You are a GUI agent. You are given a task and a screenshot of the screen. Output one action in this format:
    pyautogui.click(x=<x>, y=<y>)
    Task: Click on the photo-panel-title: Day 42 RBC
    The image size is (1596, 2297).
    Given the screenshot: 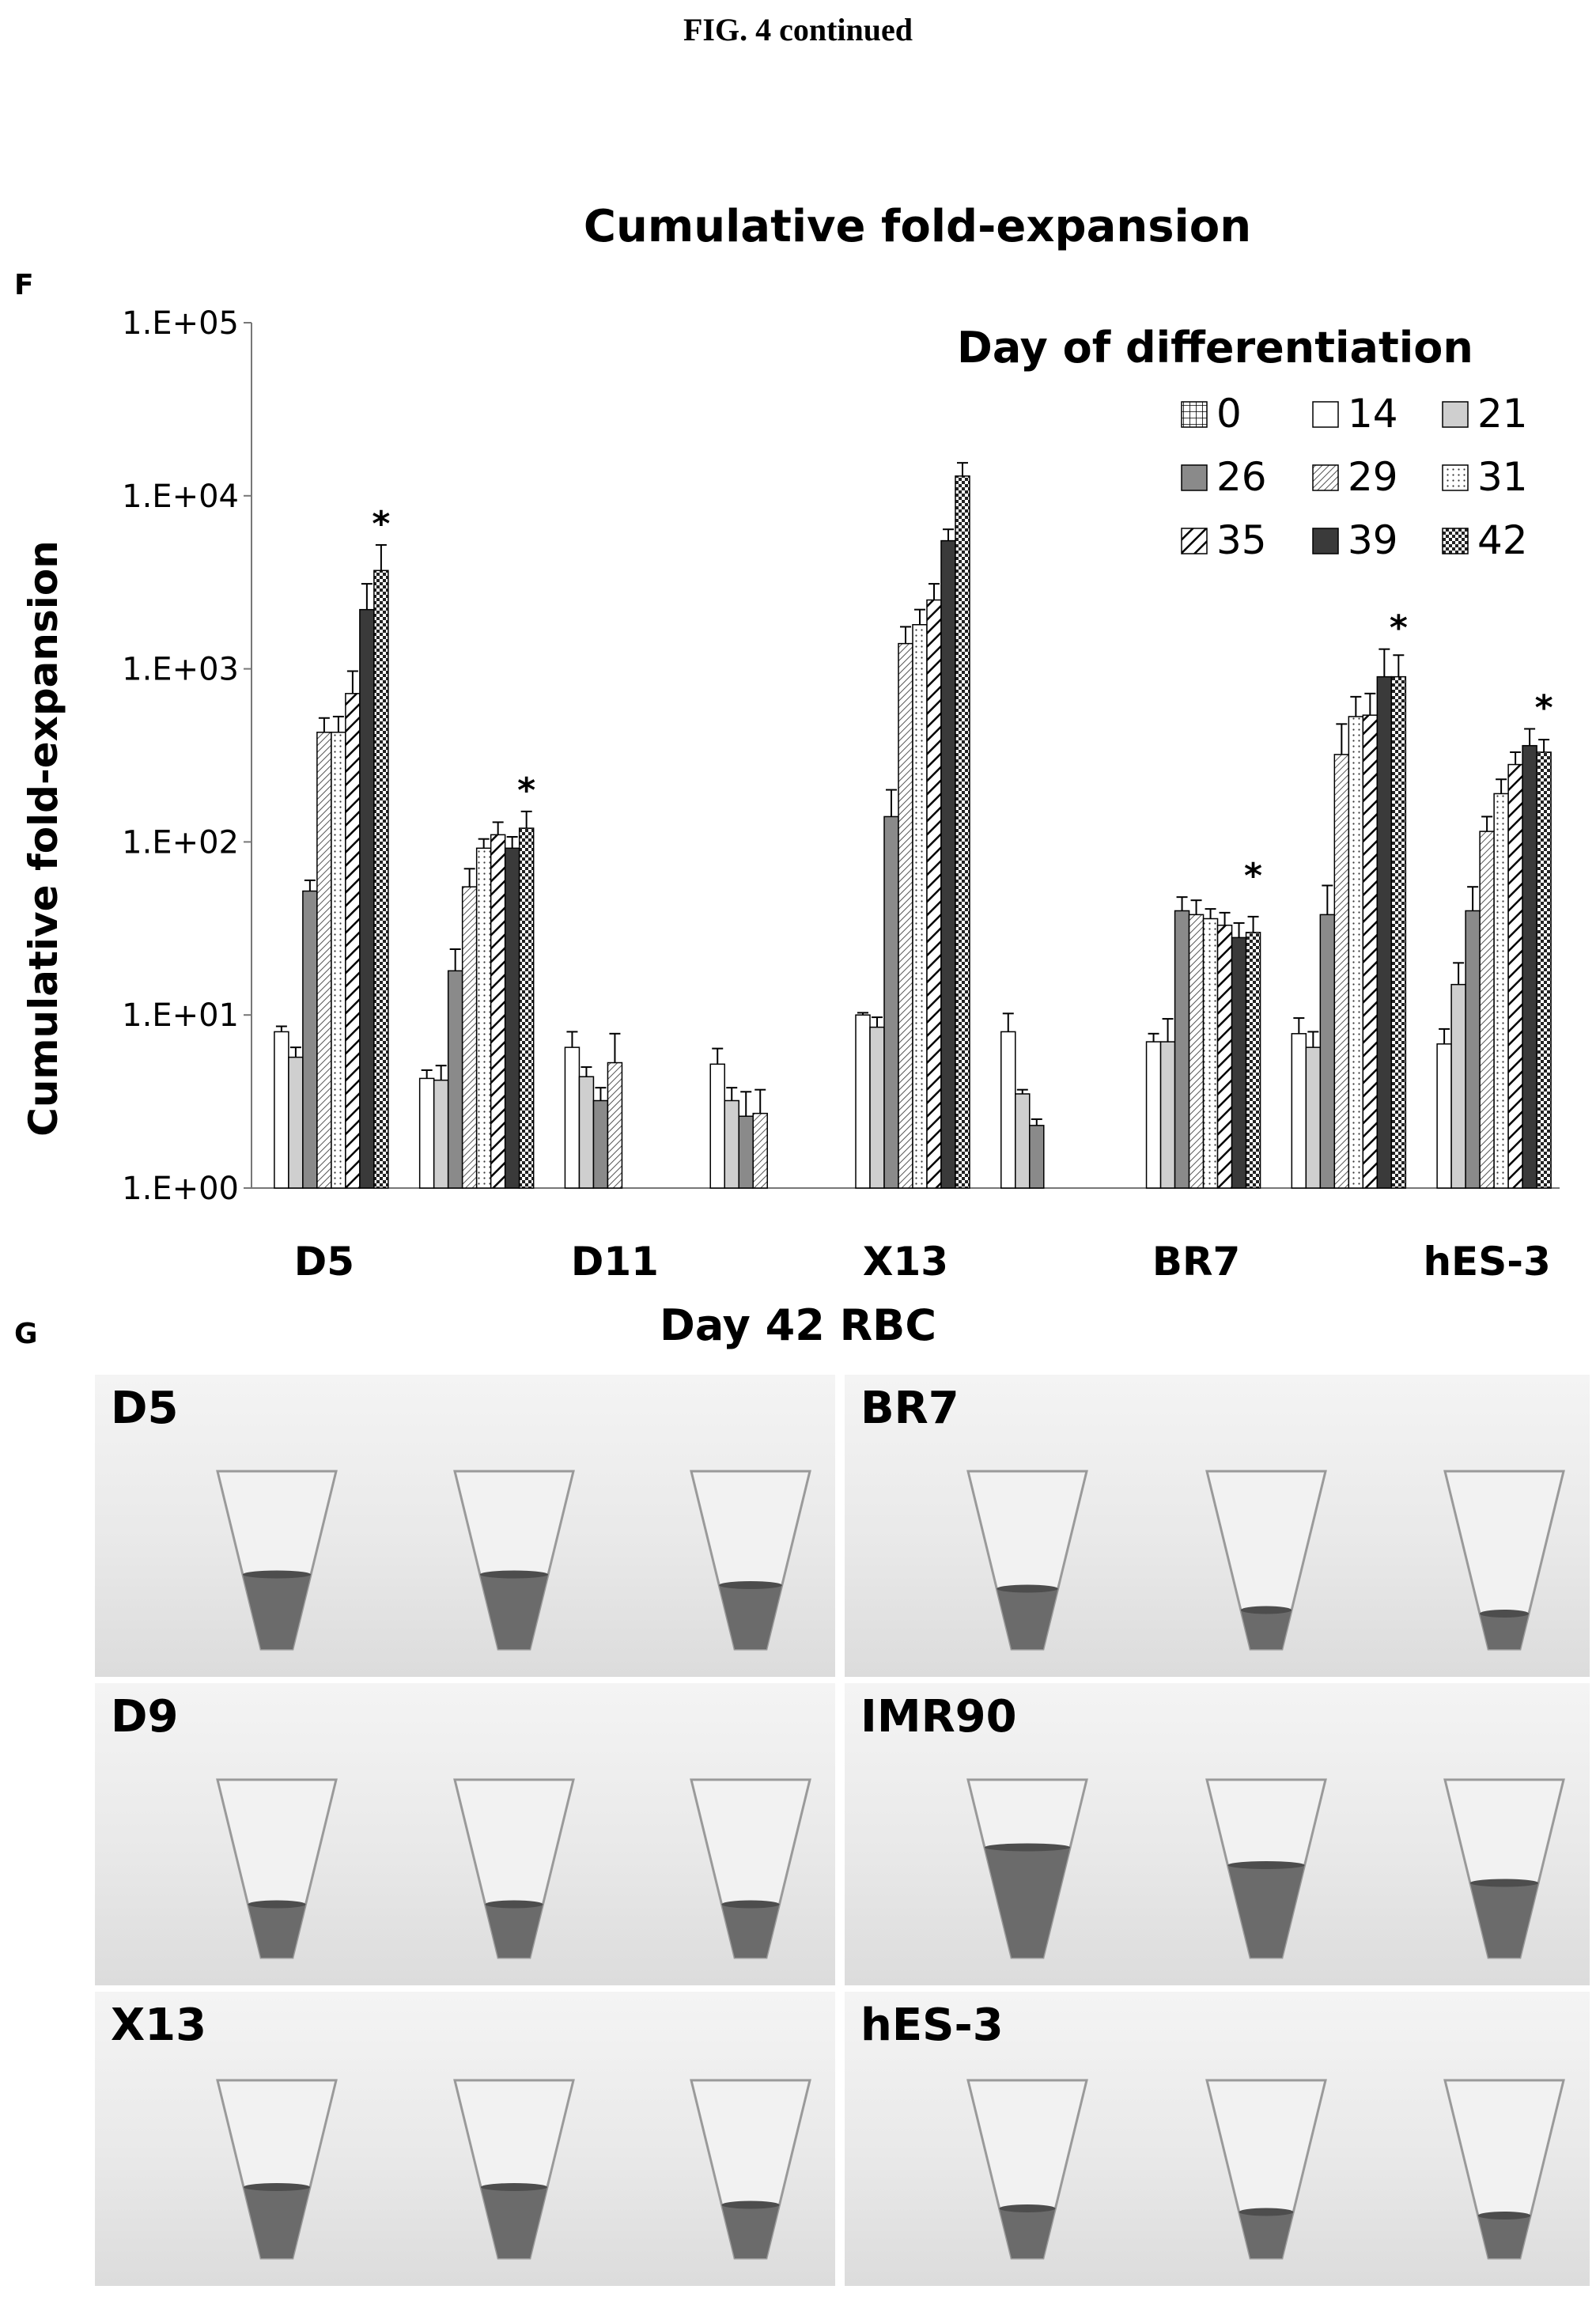 What is the action you would take?
    pyautogui.click(x=798, y=1325)
    